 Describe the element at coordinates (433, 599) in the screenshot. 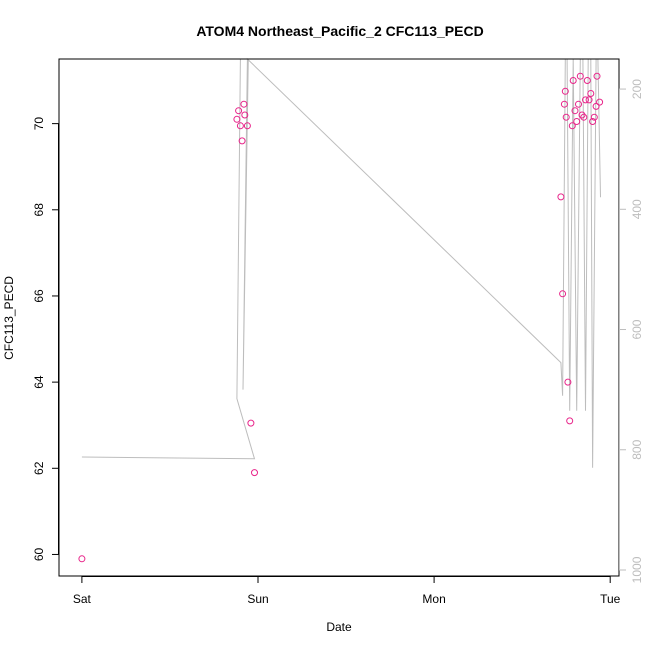

I see `x-tick-label: Mon` at that location.